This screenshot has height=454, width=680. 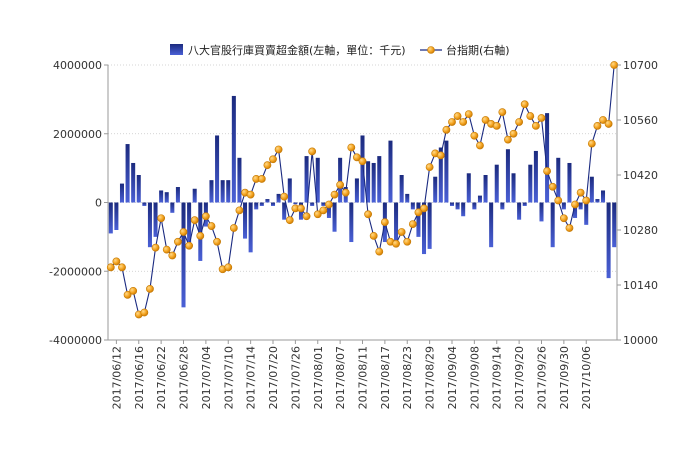 What do you see at coordinates (497, 377) in the screenshot?
I see `x-tick-label: 2017/09/14` at bounding box center [497, 377].